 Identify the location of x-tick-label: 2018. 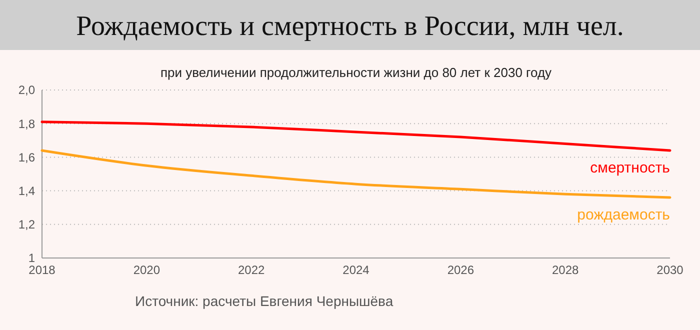
(42, 270).